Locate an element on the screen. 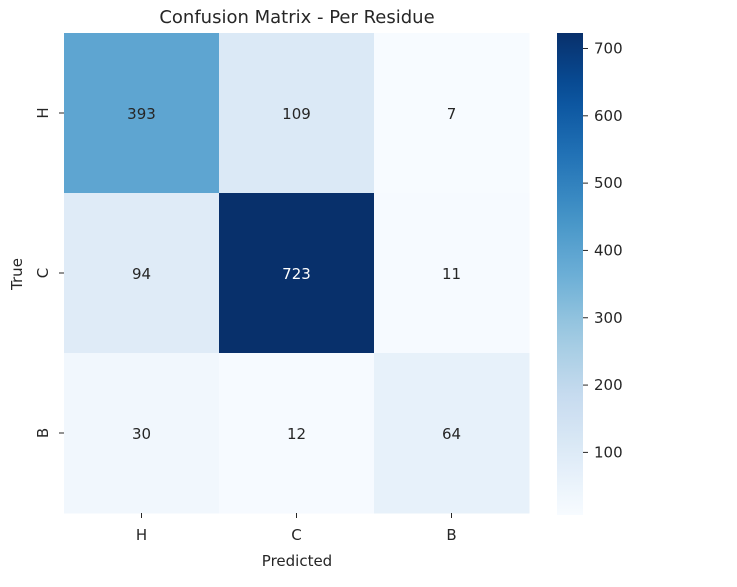 This screenshot has height=587, width=737. cell-value-label: 11 is located at coordinates (451, 274).